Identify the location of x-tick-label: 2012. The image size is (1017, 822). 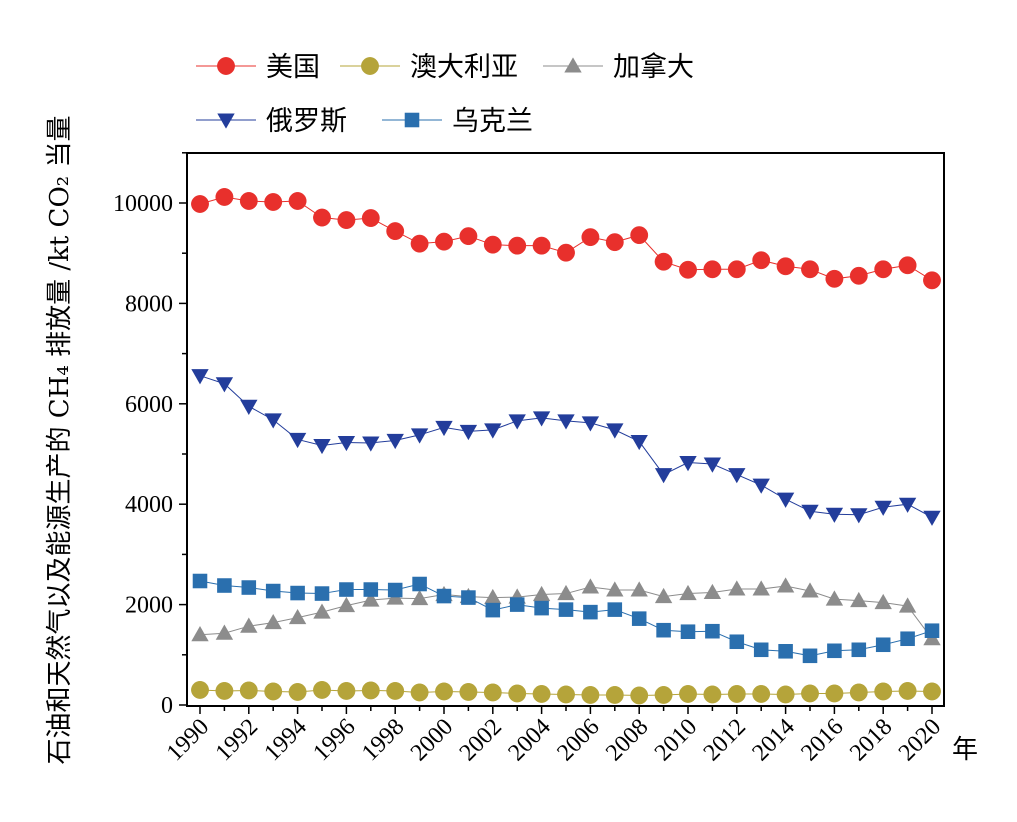
(725, 740).